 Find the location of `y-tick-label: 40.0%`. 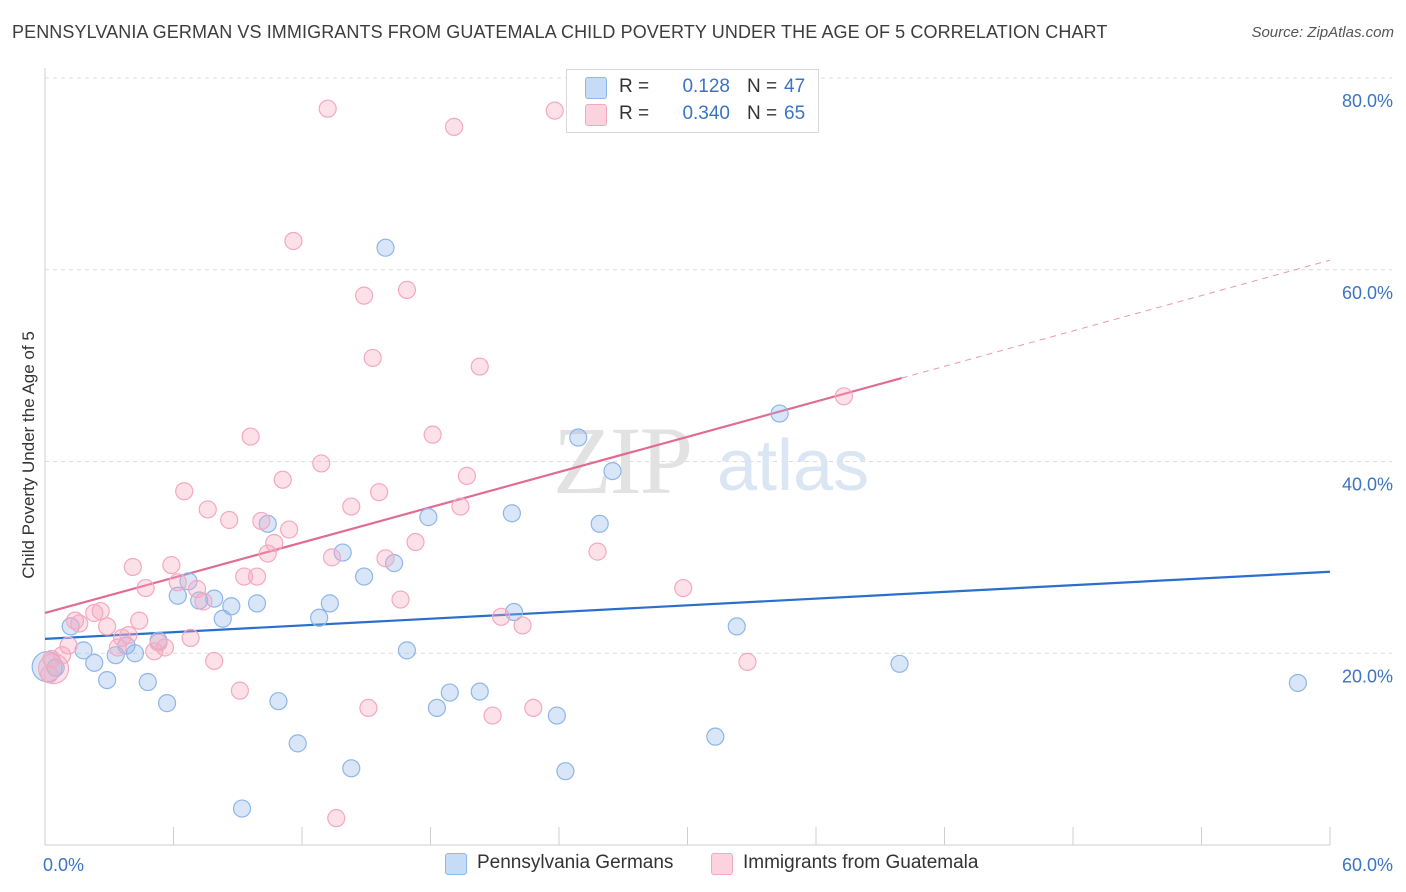

y-tick-label: 40.0% is located at coordinates (1367, 485).